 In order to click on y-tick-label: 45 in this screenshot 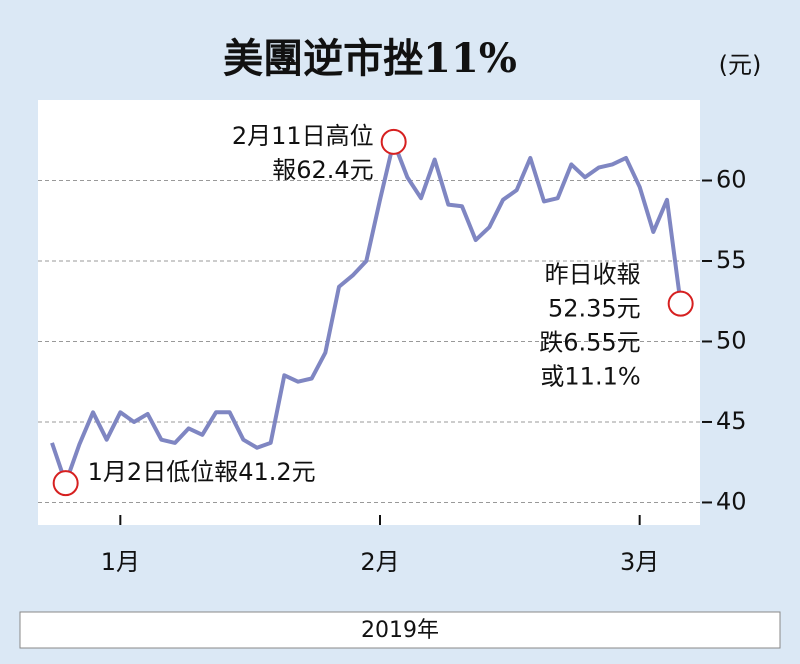, I will do `click(731, 421)`.